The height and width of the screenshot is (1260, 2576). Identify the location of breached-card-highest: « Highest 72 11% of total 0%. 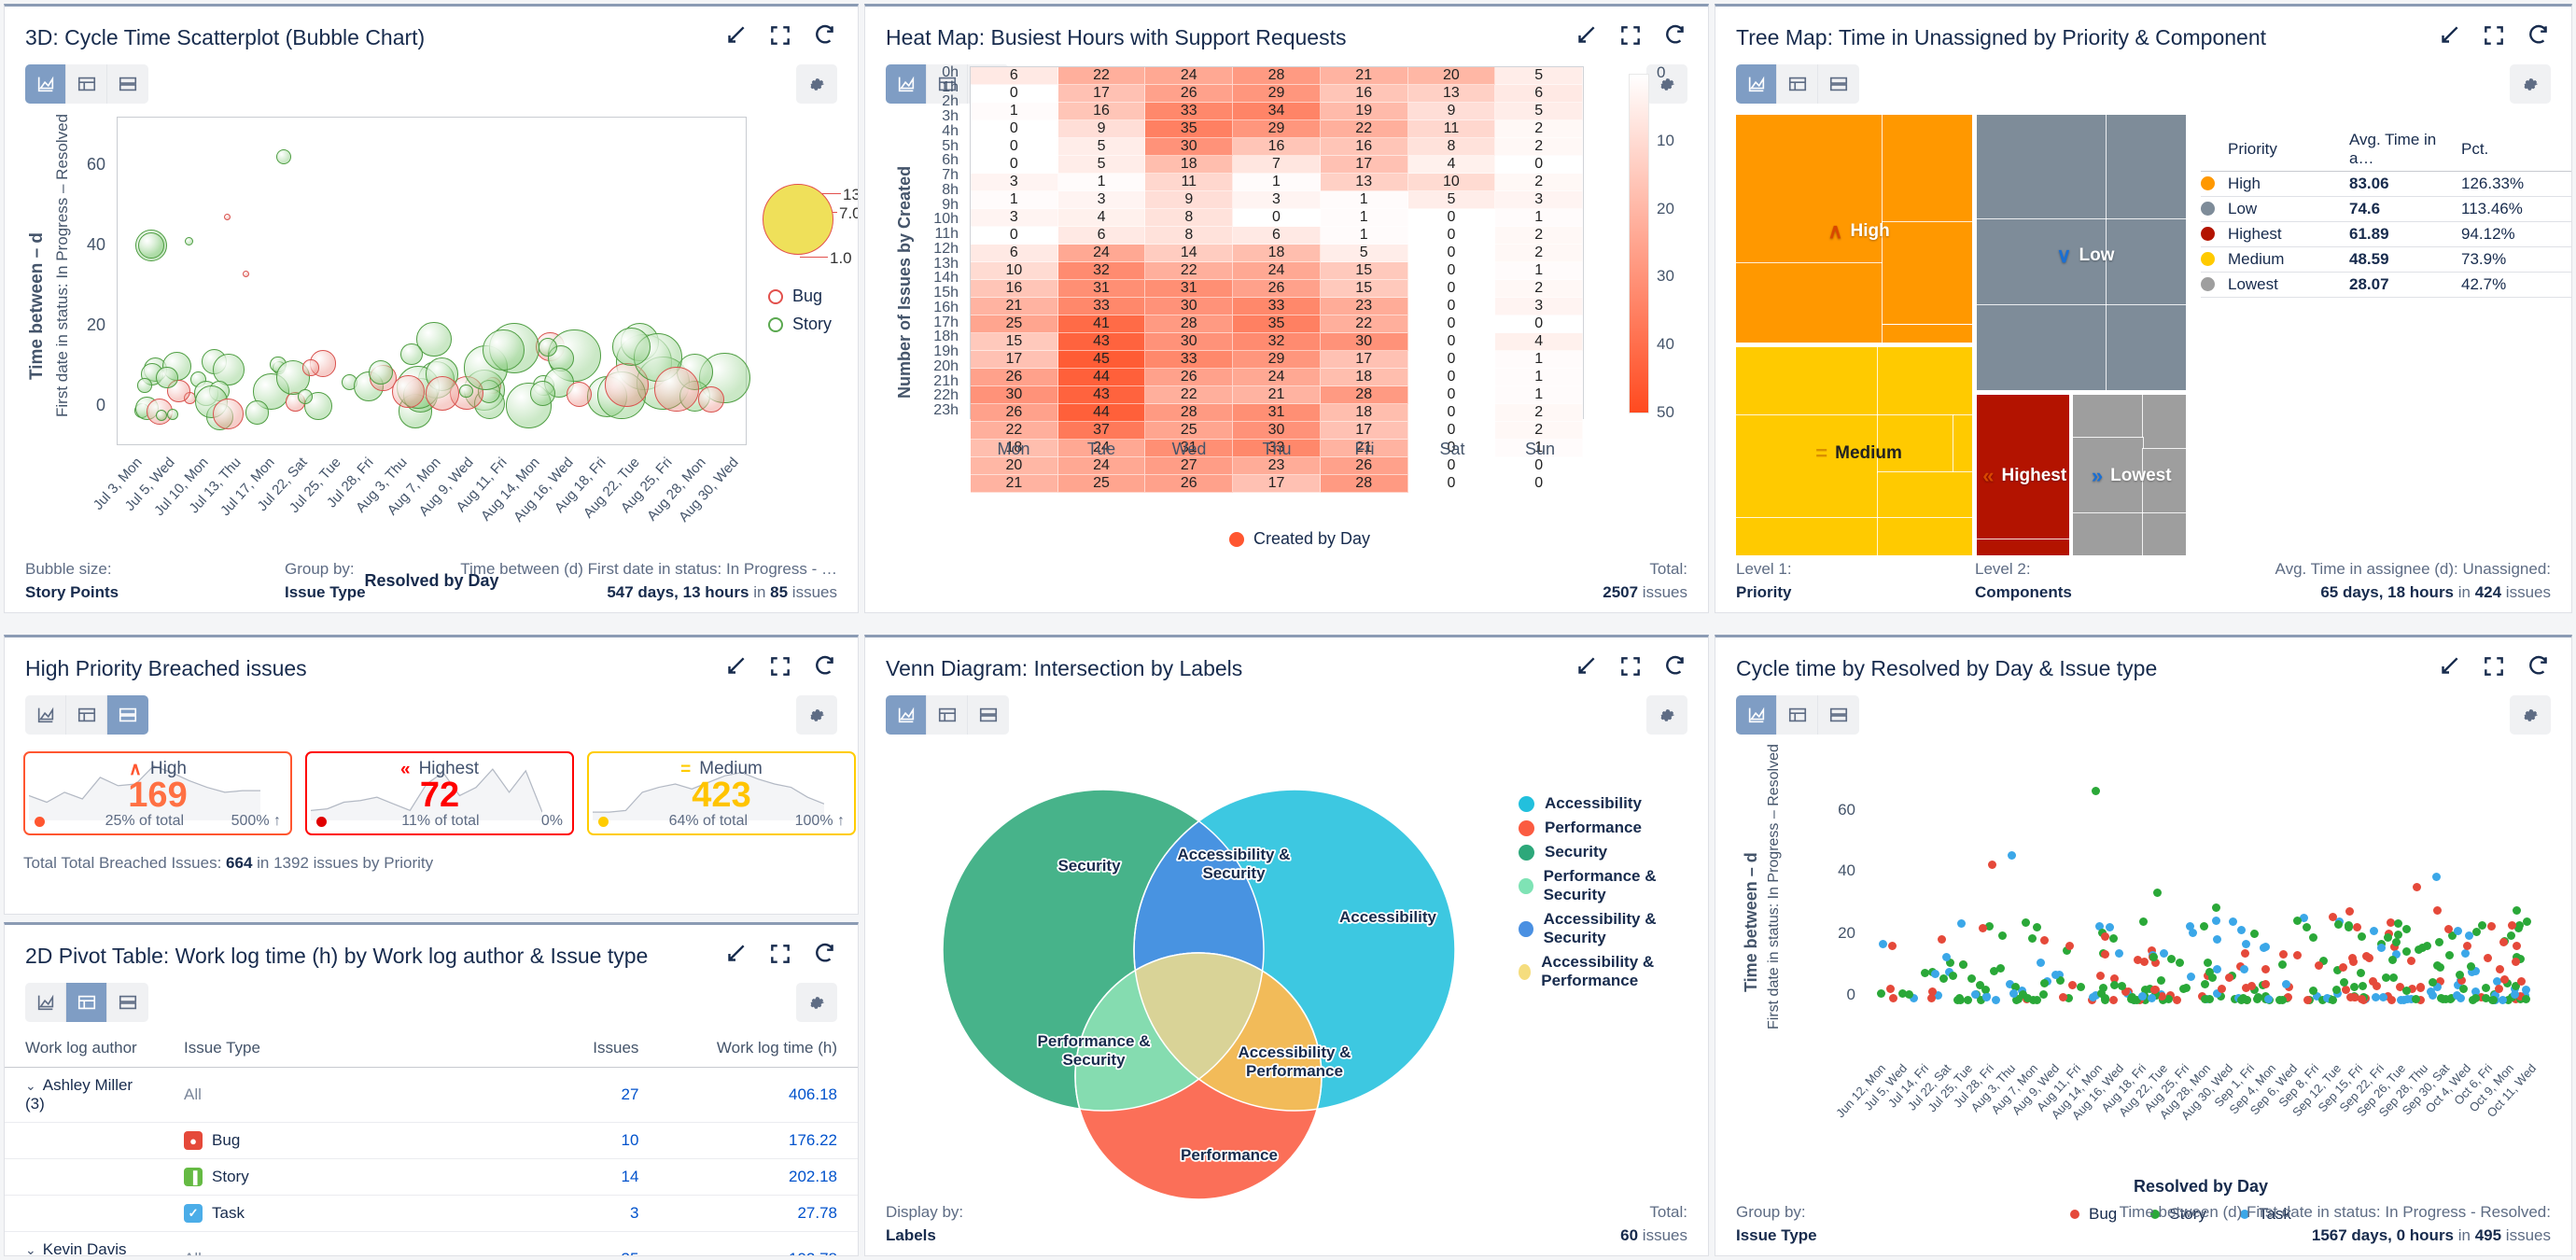
(439, 793).